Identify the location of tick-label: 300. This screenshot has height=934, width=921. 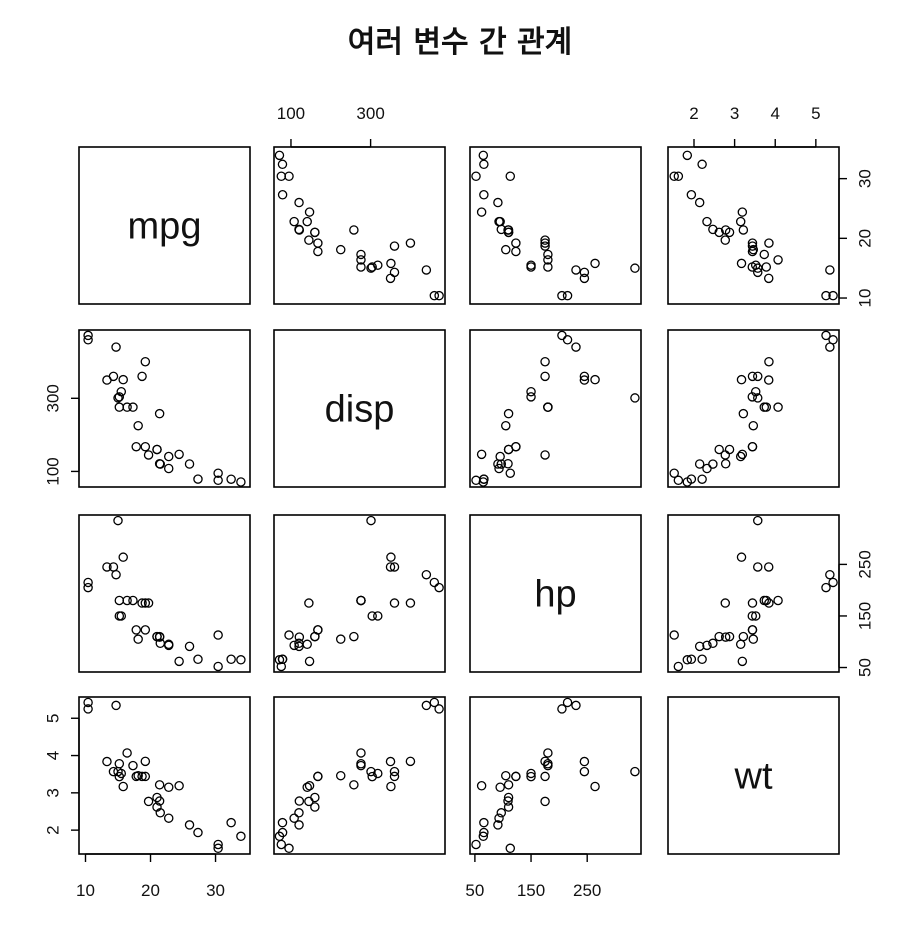
(53, 398).